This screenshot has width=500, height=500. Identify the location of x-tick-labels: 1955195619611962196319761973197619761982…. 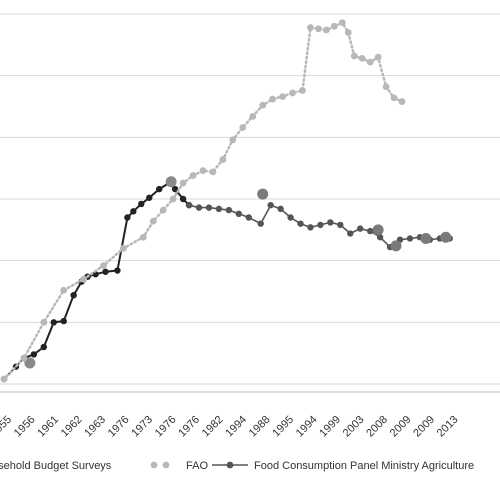
(230, 427).